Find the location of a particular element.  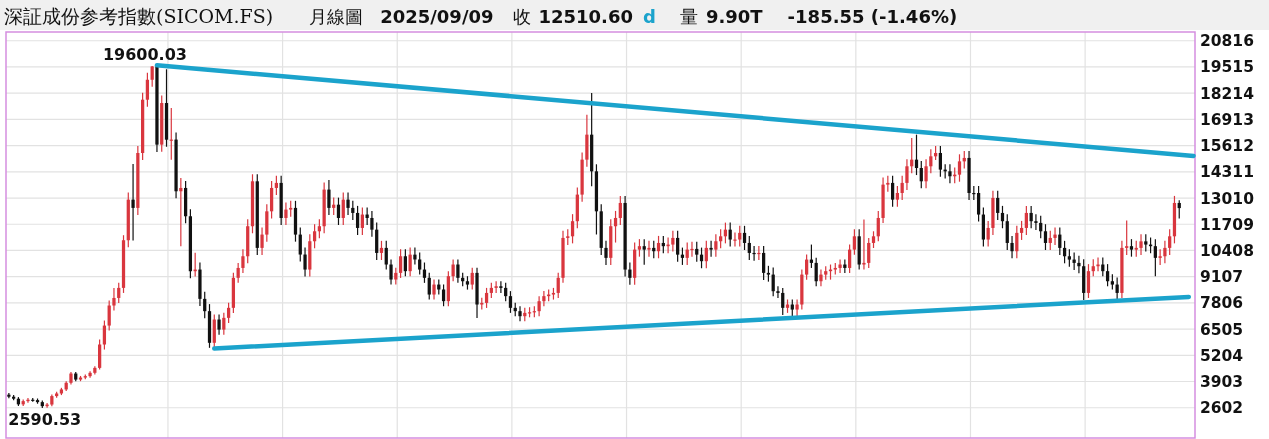

y-tick-label: 13010 is located at coordinates (1227, 198).